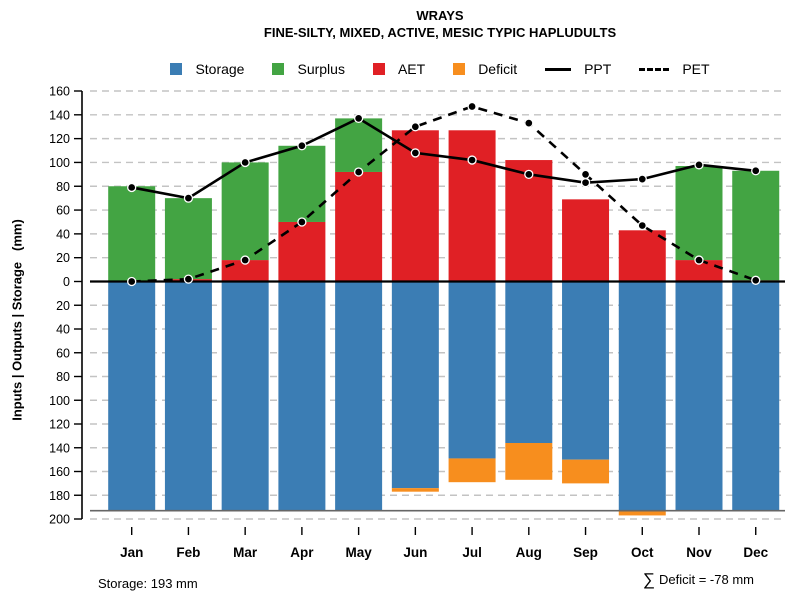  Describe the element at coordinates (415, 552) in the screenshot. I see `month-label: Jun` at that location.